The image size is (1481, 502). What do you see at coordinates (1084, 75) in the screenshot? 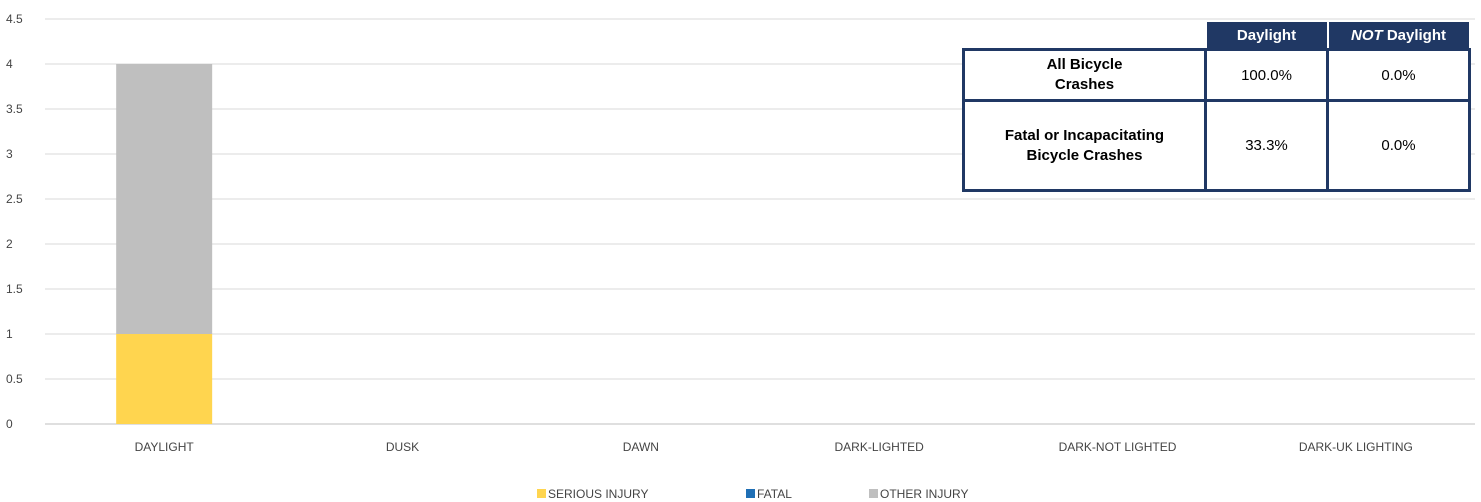
I see `row-label-all-crashes: All Bicycle Crashes` at bounding box center [1084, 75].